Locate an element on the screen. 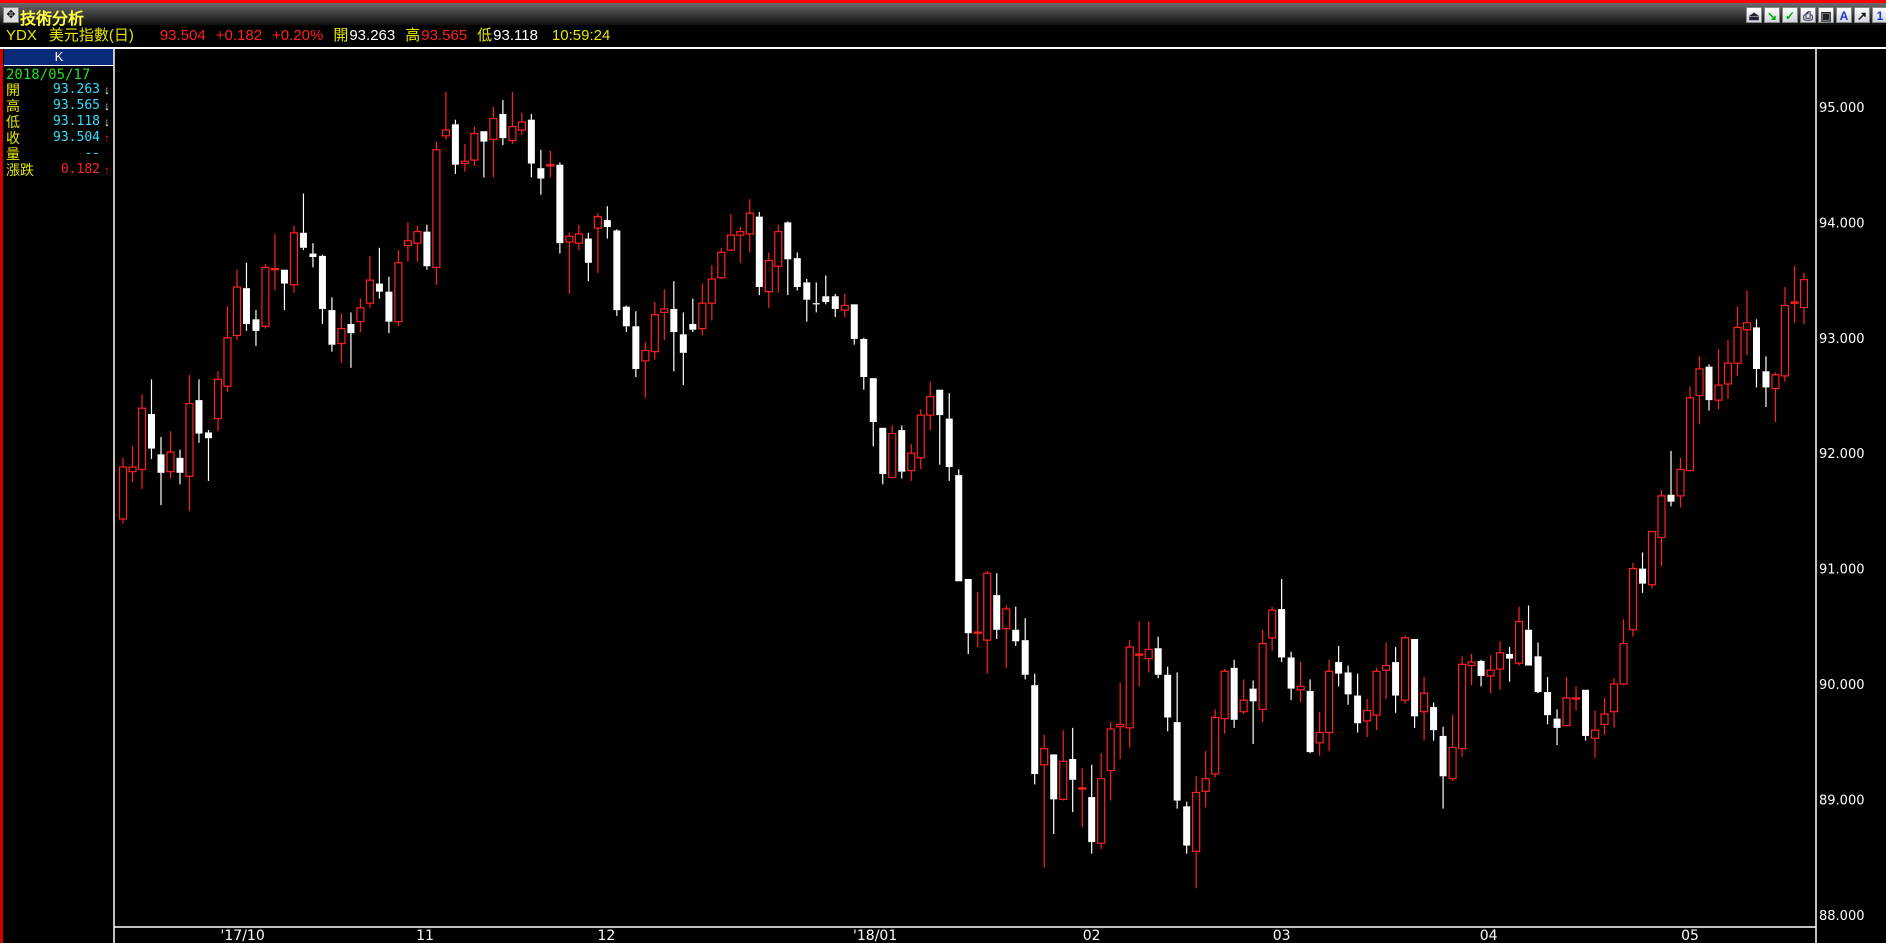 The width and height of the screenshot is (1886, 943). open-label: 開 is located at coordinates (341, 35).